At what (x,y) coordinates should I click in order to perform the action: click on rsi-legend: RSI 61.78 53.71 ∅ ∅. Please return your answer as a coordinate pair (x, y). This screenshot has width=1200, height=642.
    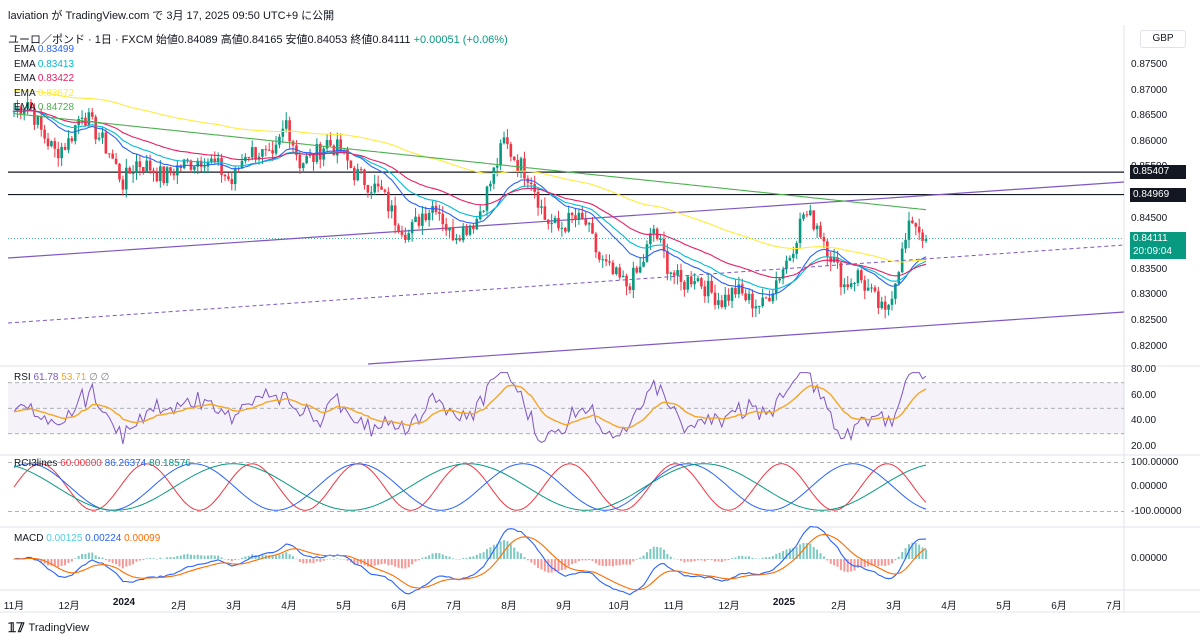
    Looking at the image, I should click on (62, 377).